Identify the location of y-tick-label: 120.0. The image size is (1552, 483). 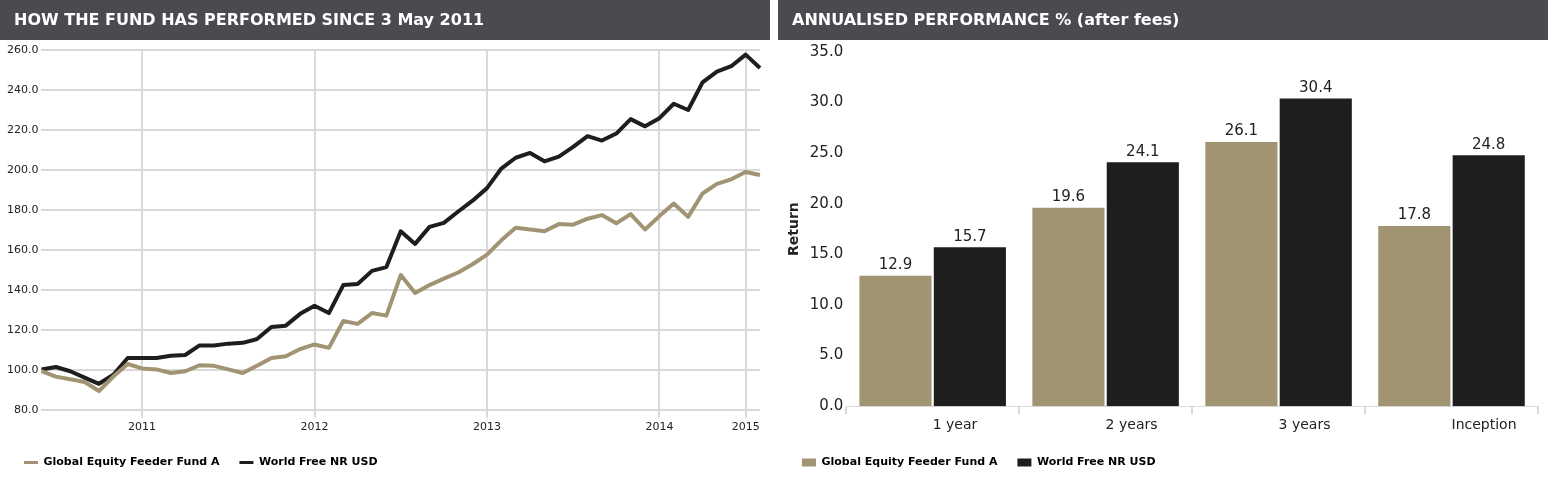
(22, 329).